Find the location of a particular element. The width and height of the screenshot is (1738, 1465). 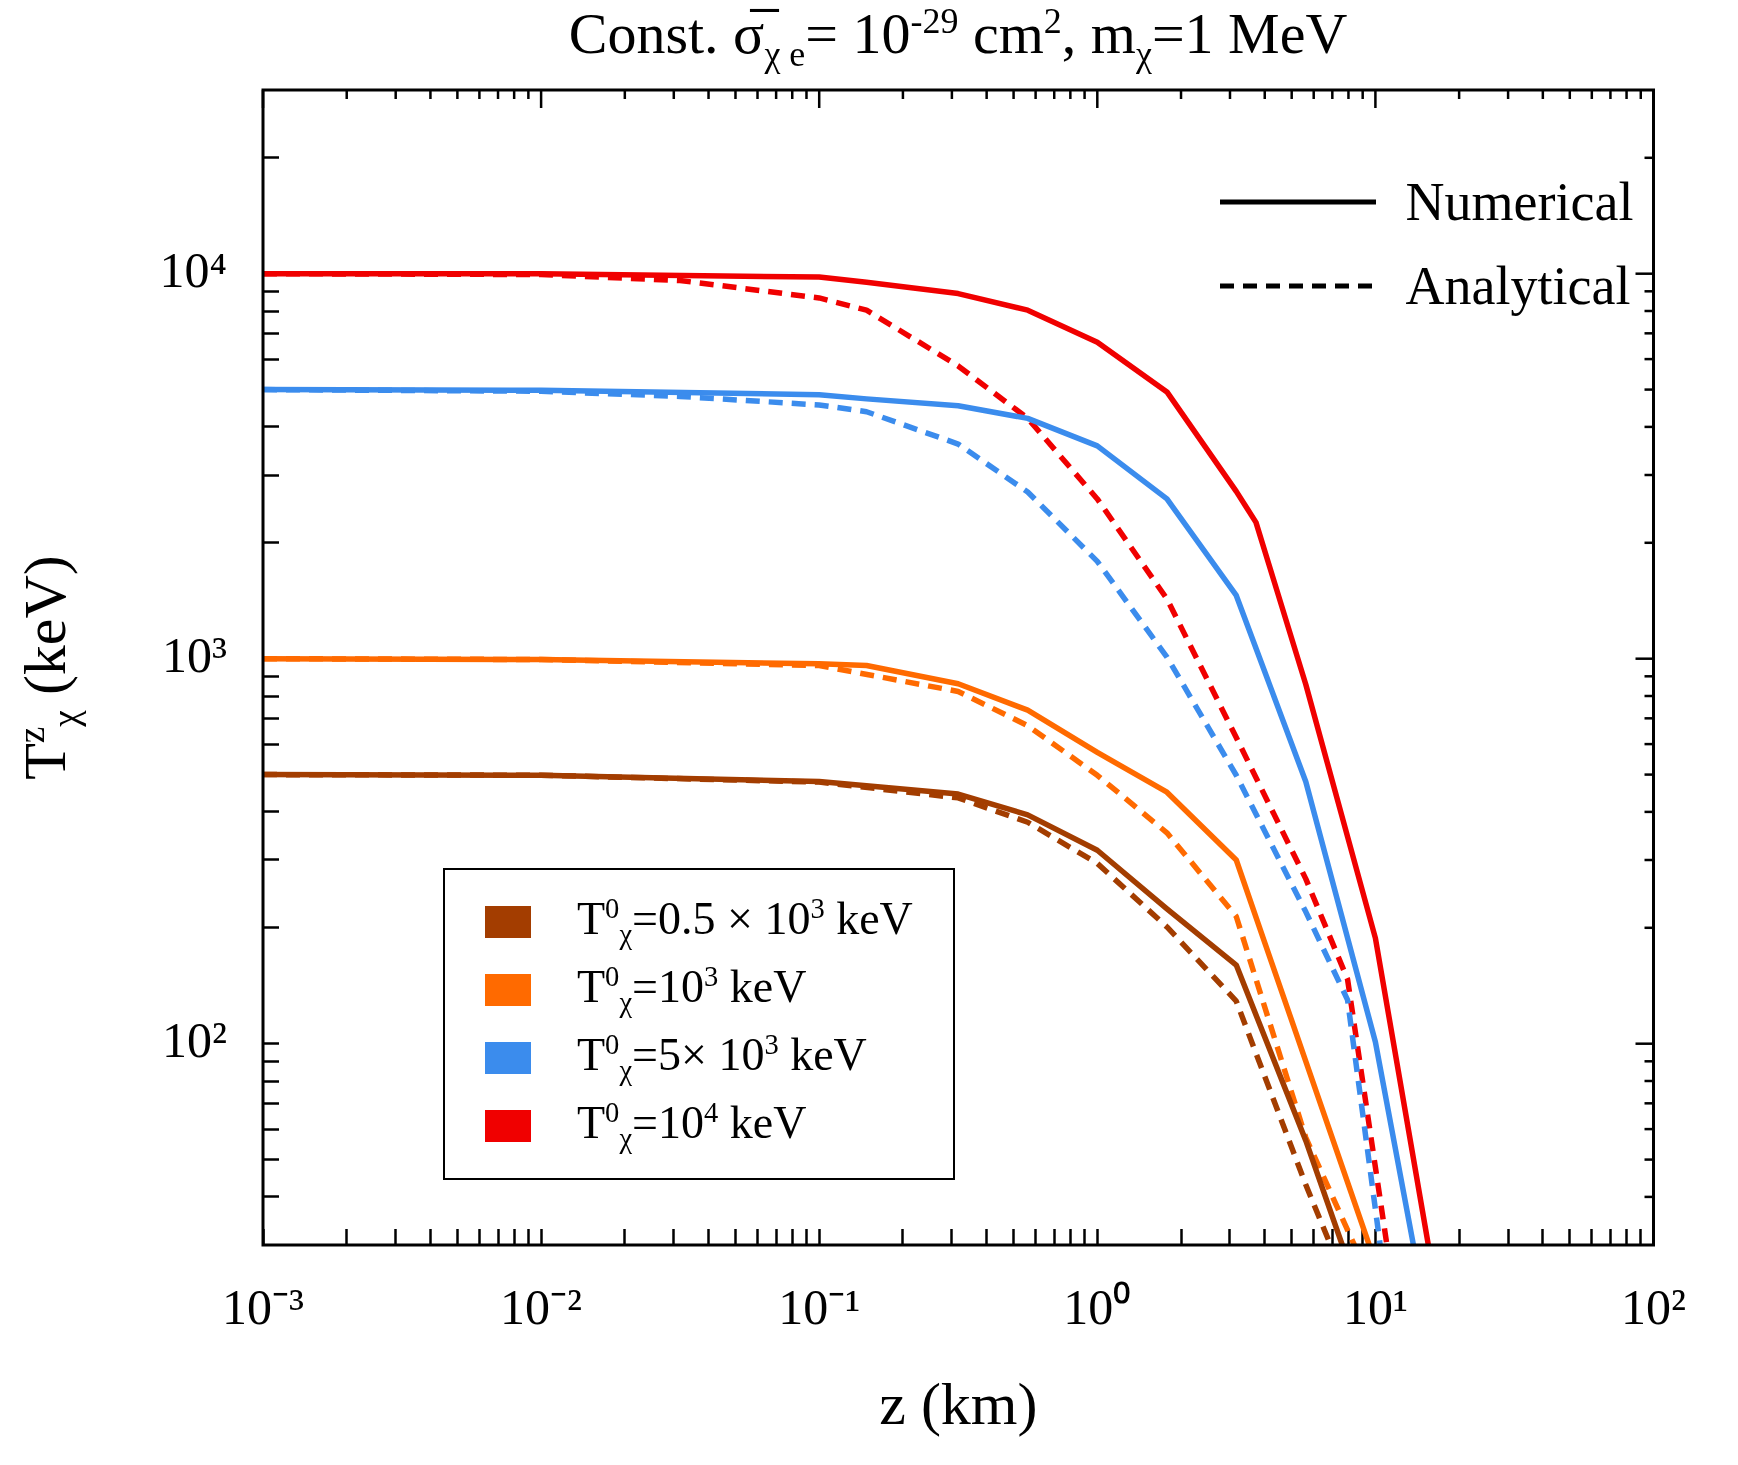

x-tick-label: 10⁻² is located at coordinates (541, 1307).